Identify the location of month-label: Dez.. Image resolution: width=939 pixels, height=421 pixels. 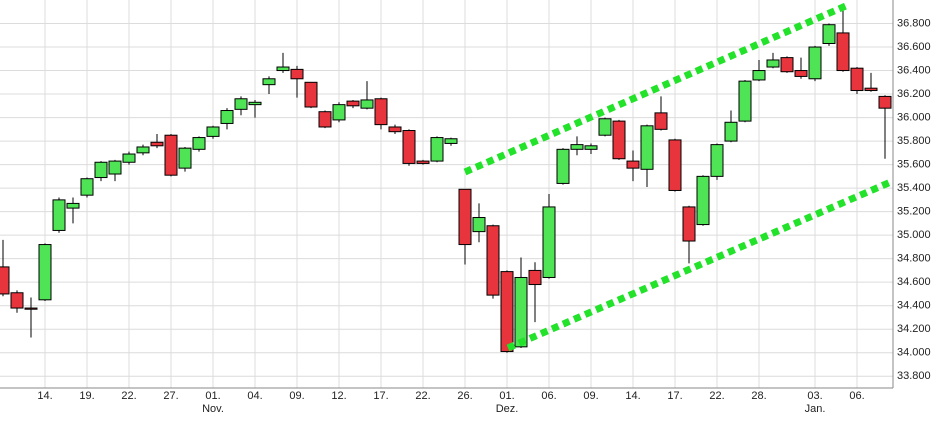
(507, 409).